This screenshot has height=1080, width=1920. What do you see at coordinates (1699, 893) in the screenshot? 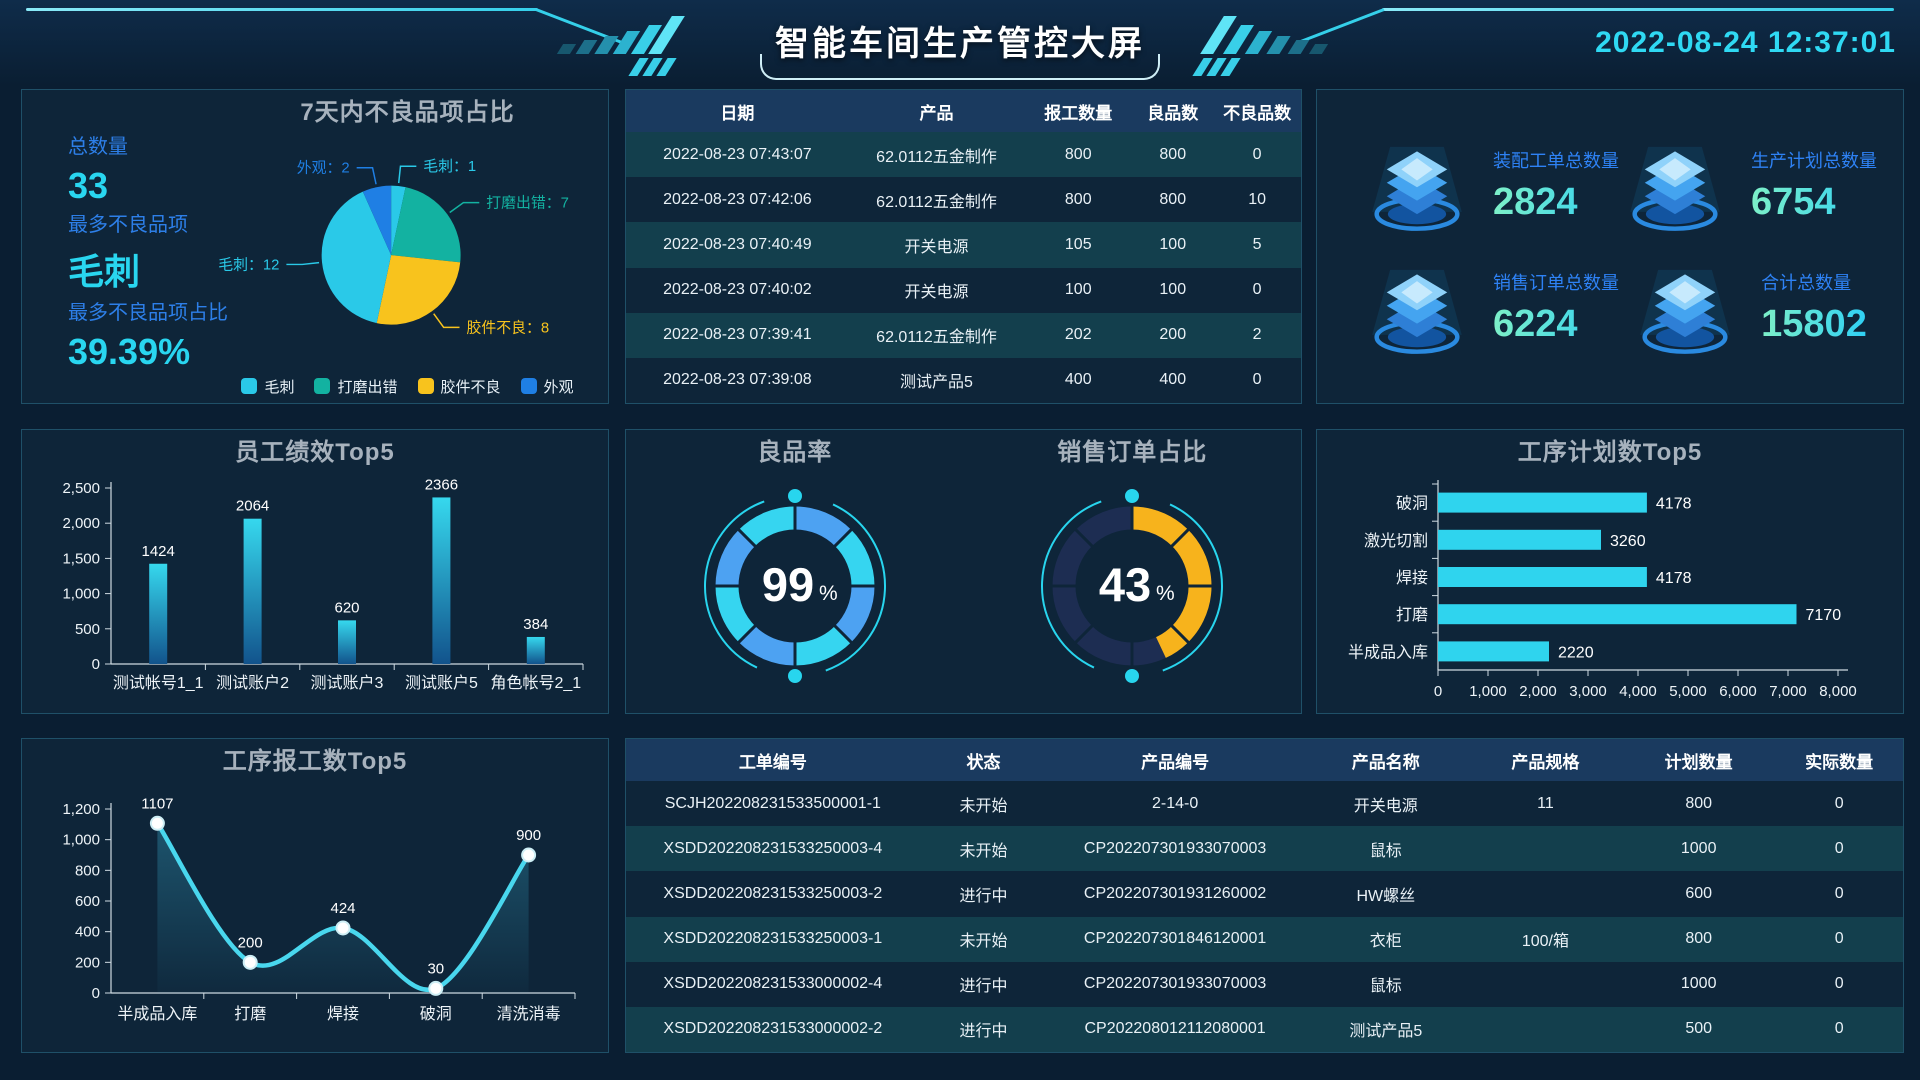
I see `table-cell: 600` at bounding box center [1699, 893].